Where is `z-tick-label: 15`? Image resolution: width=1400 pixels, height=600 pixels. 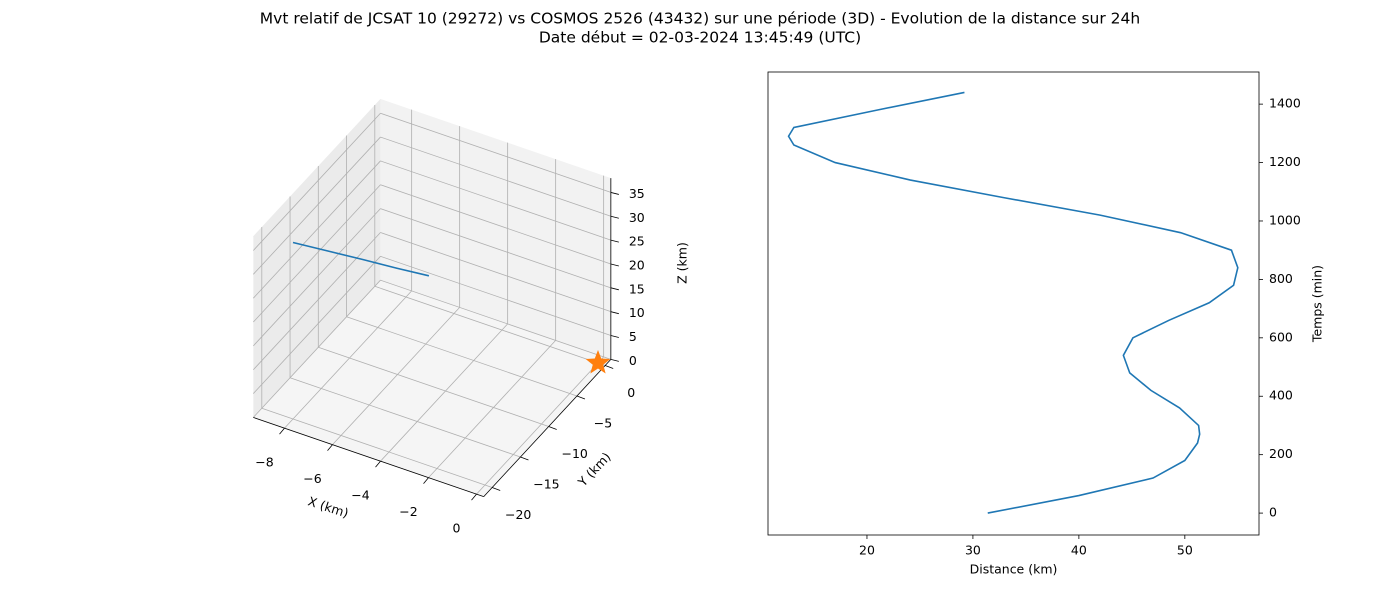
z-tick-label: 15 is located at coordinates (637, 288).